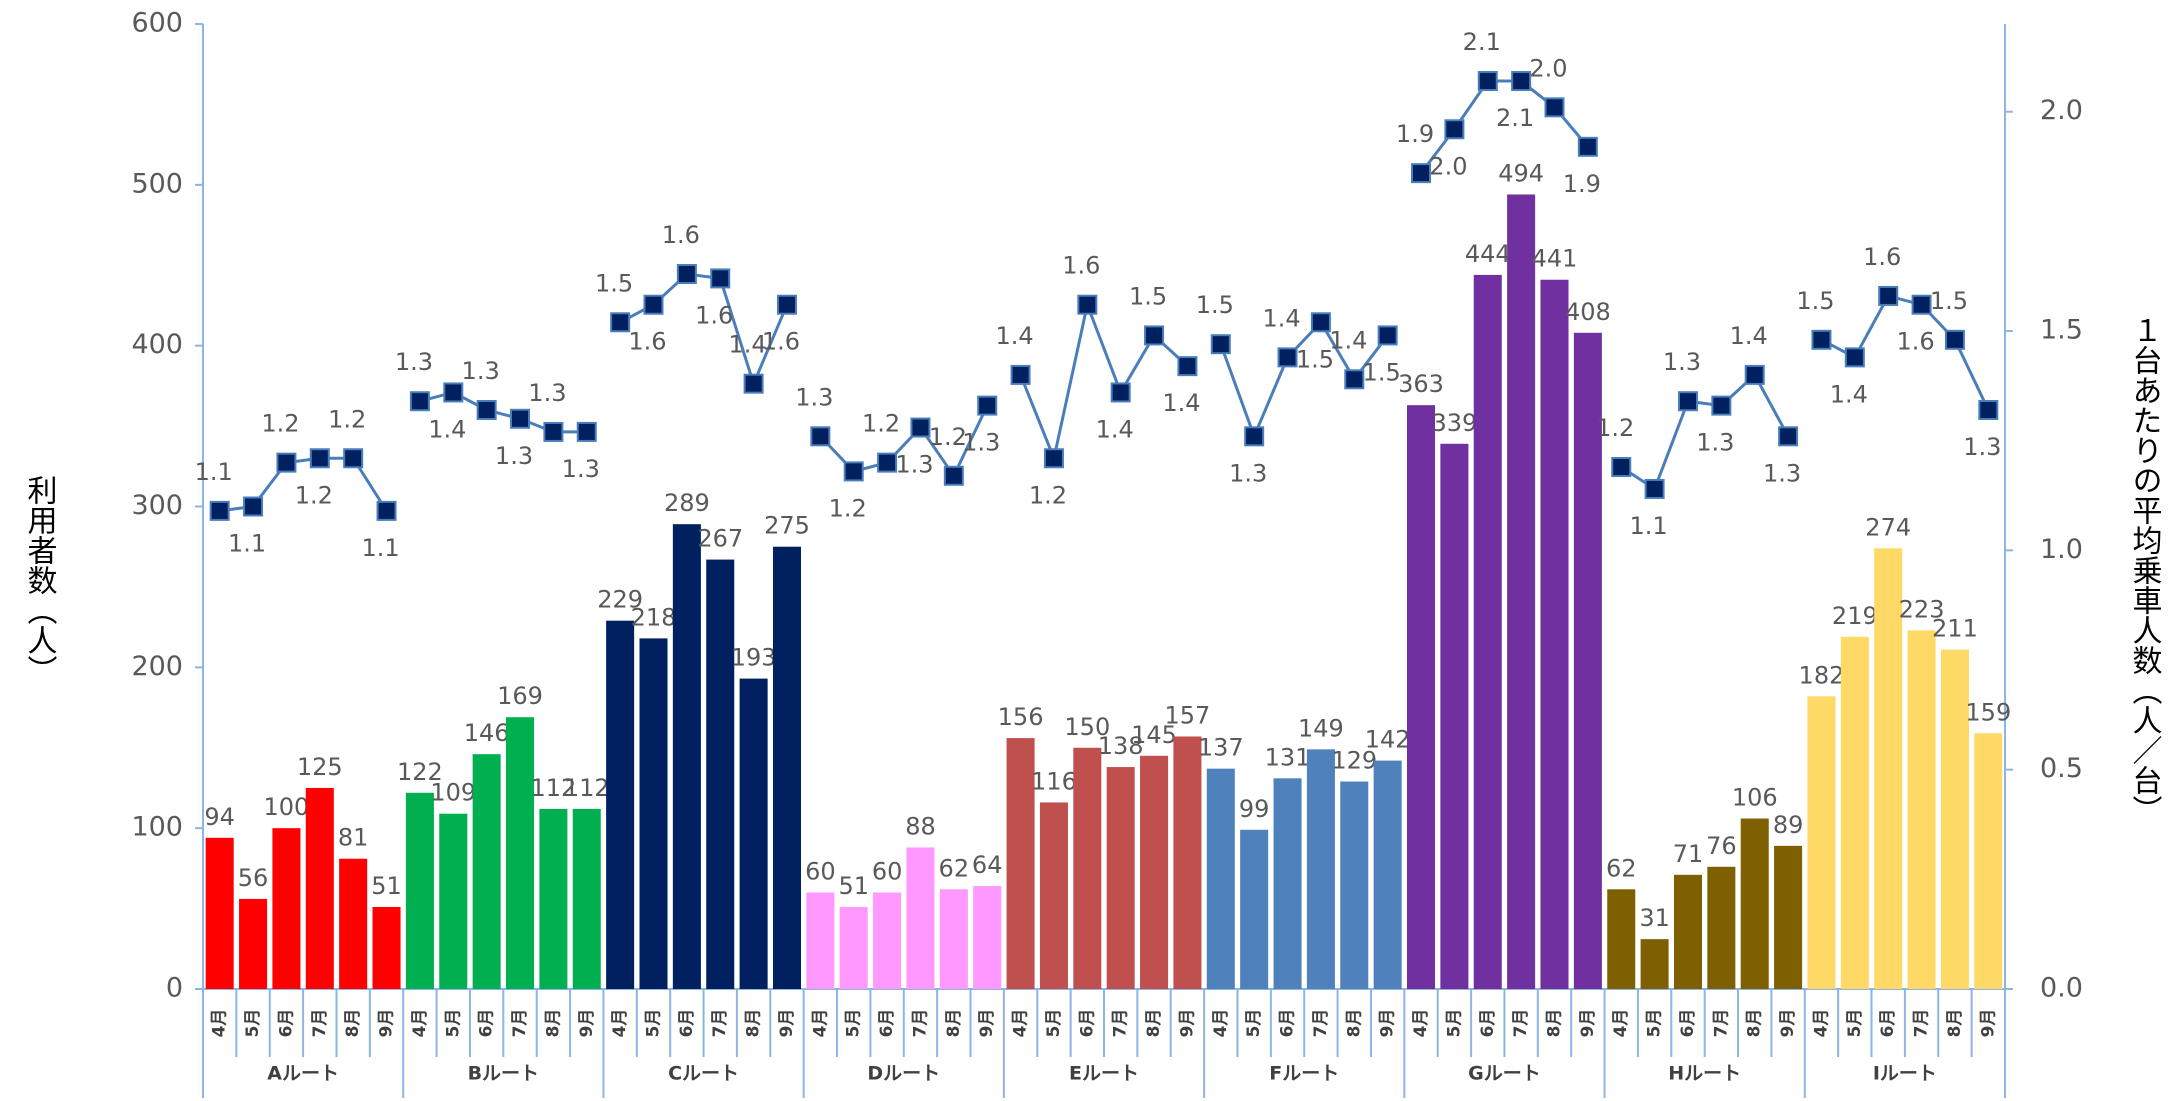 The width and height of the screenshot is (2168, 1101). What do you see at coordinates (1488, 254) in the screenshot?
I see `data-label: 444` at bounding box center [1488, 254].